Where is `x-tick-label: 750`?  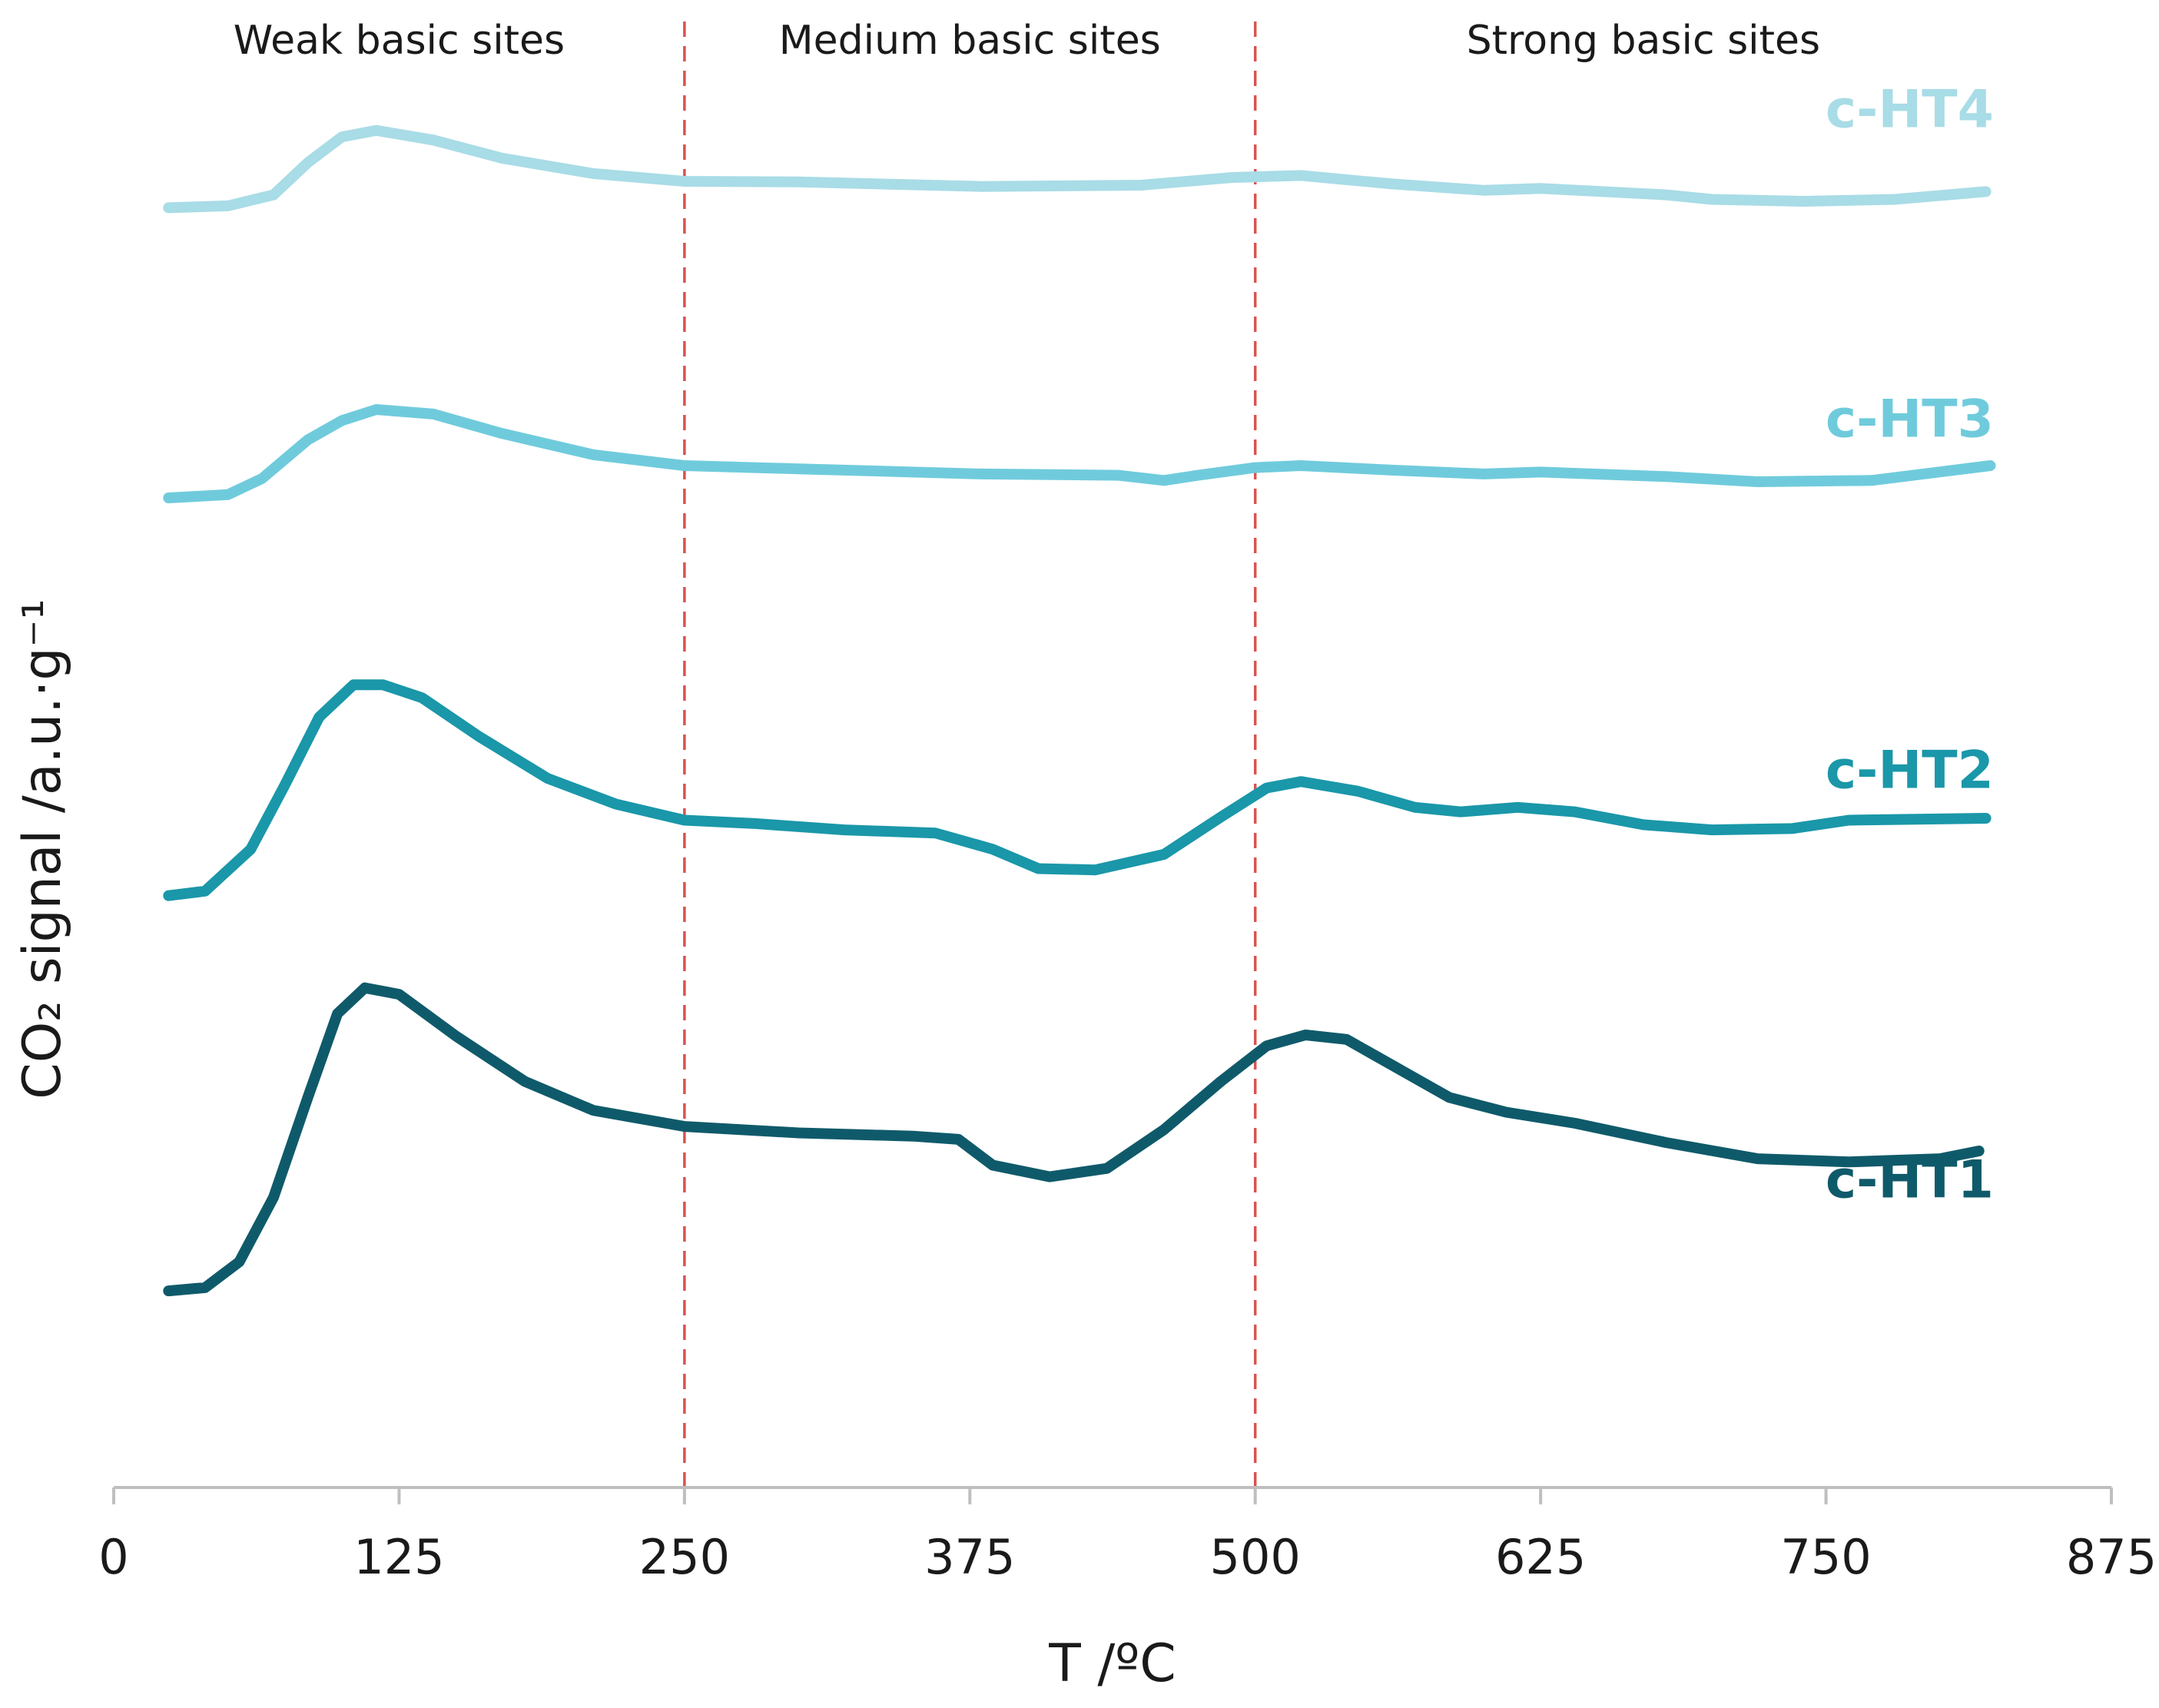 x-tick-label: 750 is located at coordinates (1825, 1557).